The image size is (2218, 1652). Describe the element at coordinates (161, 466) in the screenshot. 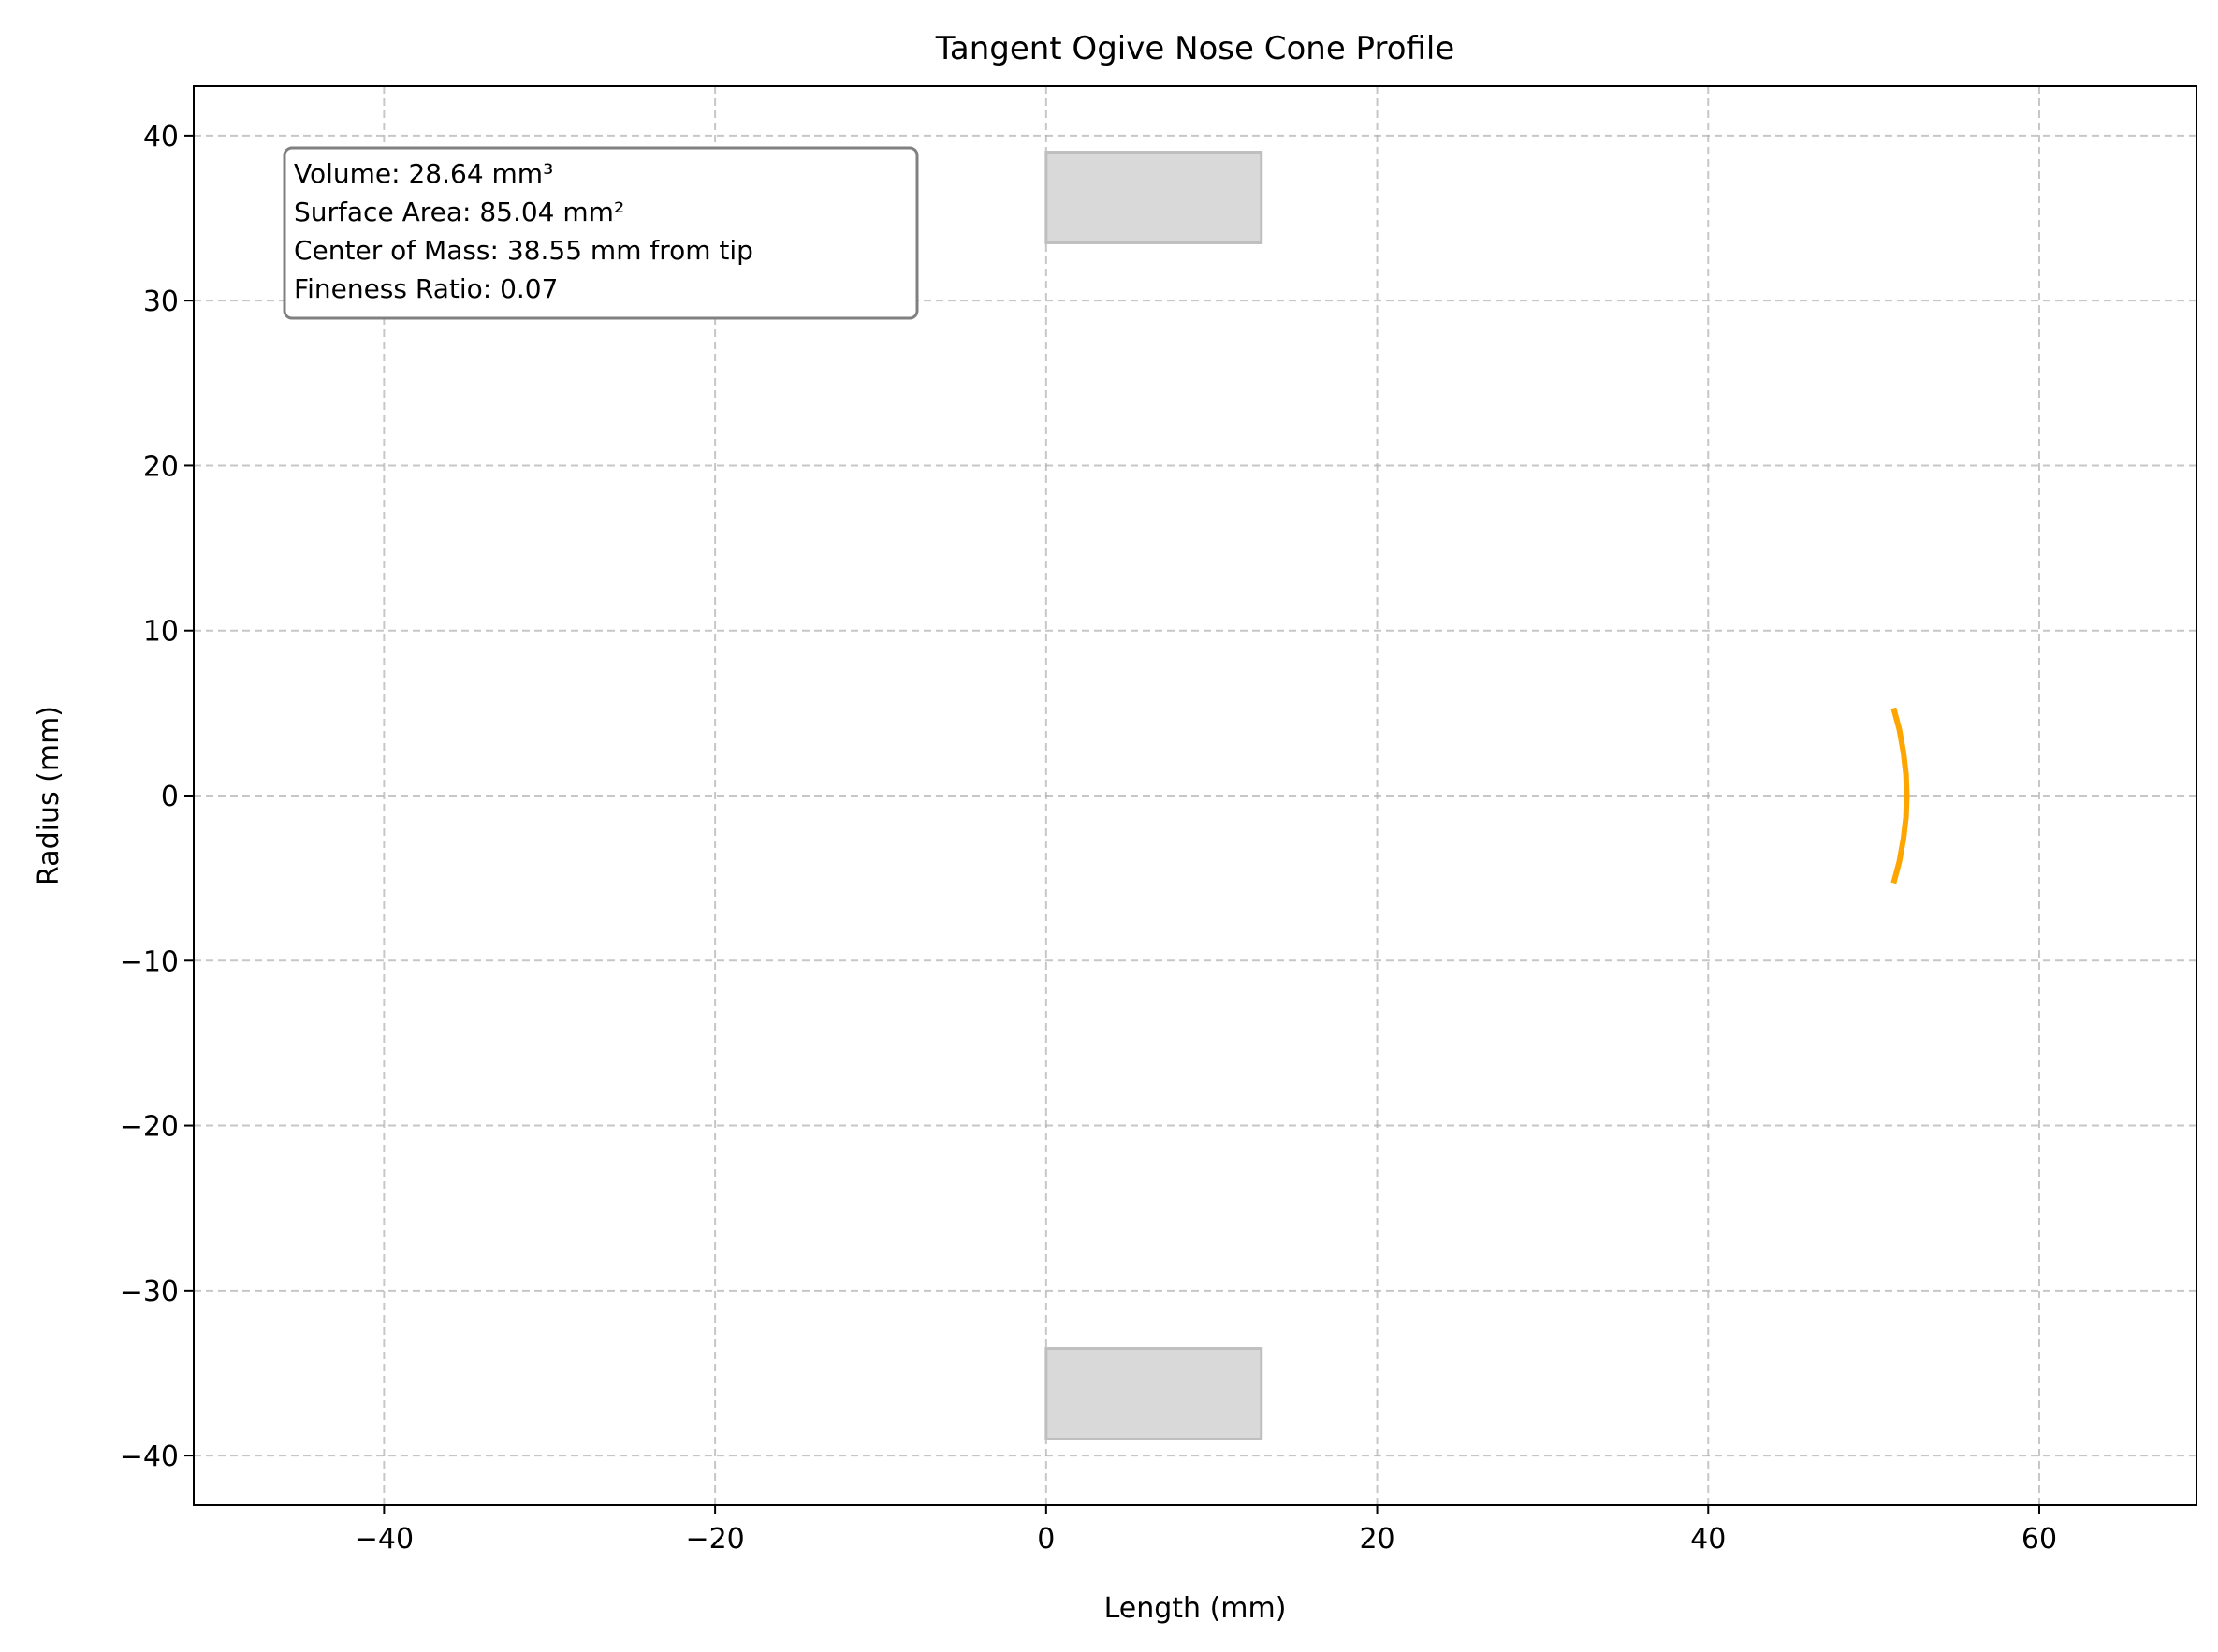

I see `y-tick-label: 20` at that location.